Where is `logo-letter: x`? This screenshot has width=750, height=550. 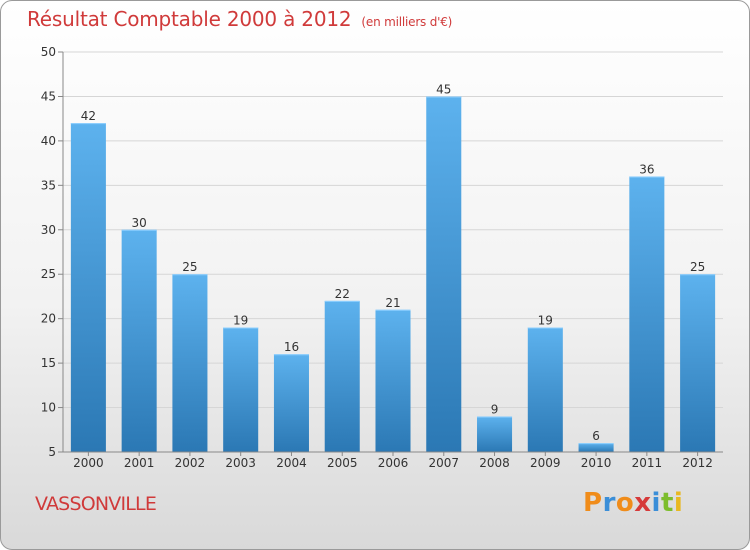
logo-letter: x is located at coordinates (643, 503).